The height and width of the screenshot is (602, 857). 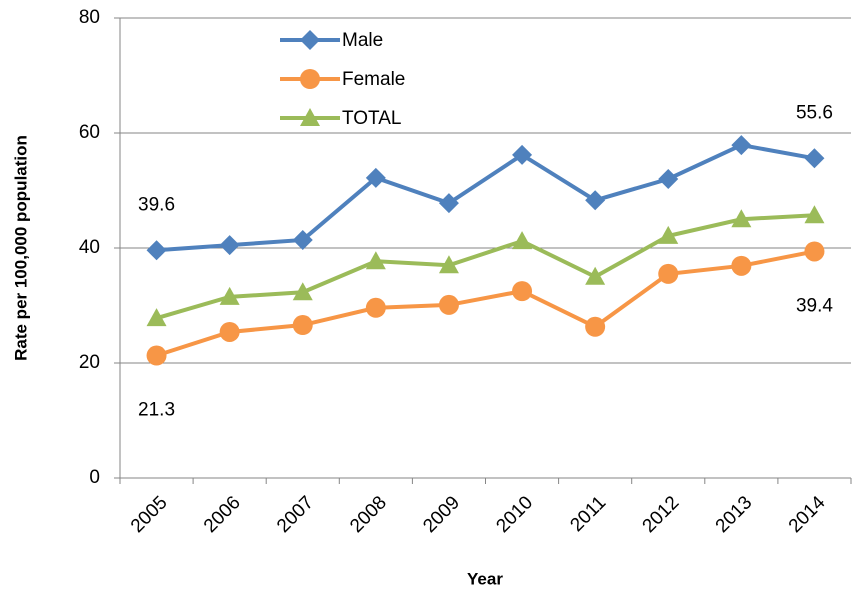 I want to click on x-tick-label: 2006, so click(x=222, y=514).